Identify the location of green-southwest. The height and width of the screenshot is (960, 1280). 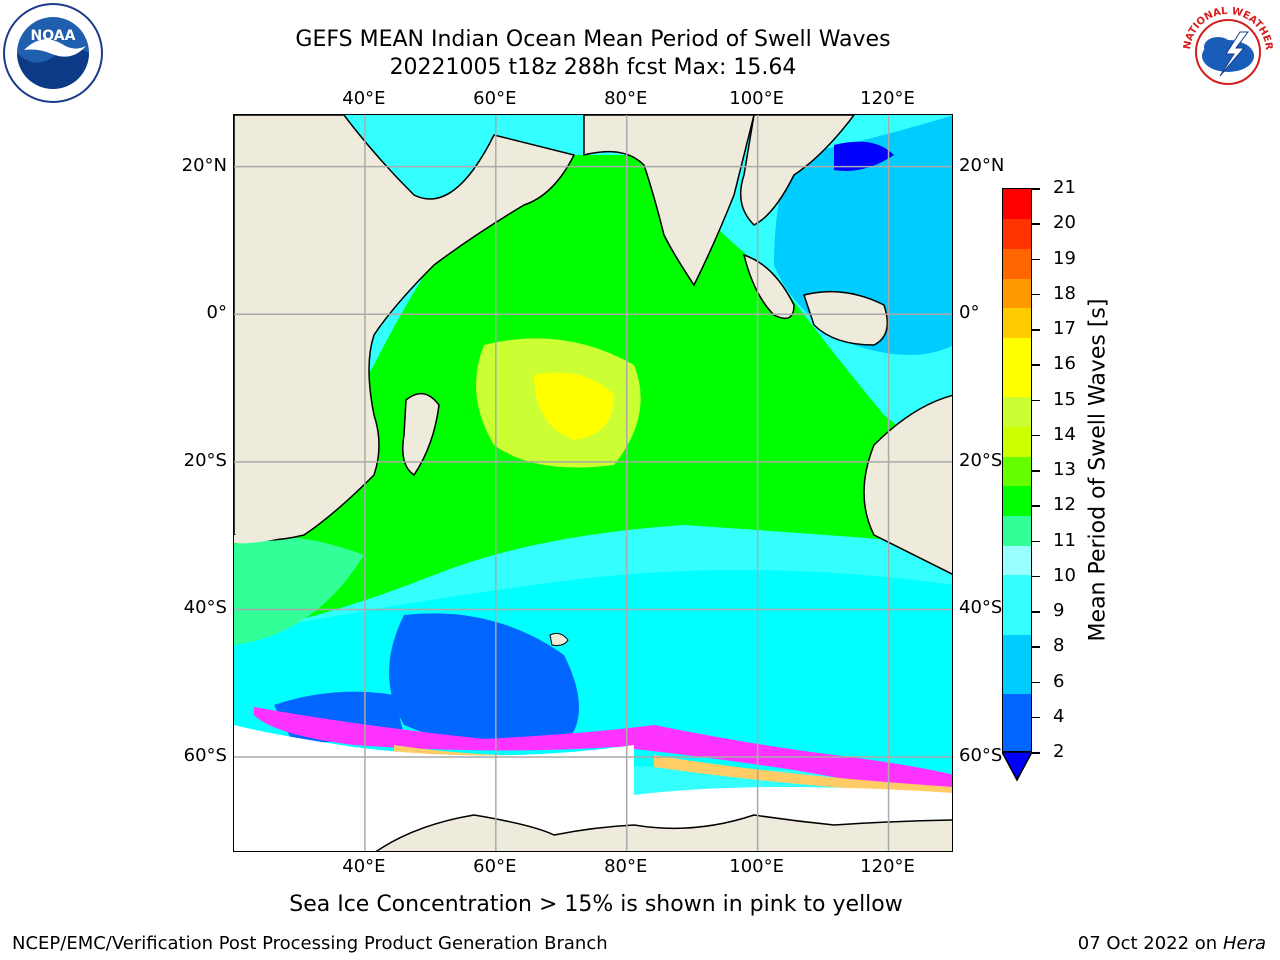
(299, 591).